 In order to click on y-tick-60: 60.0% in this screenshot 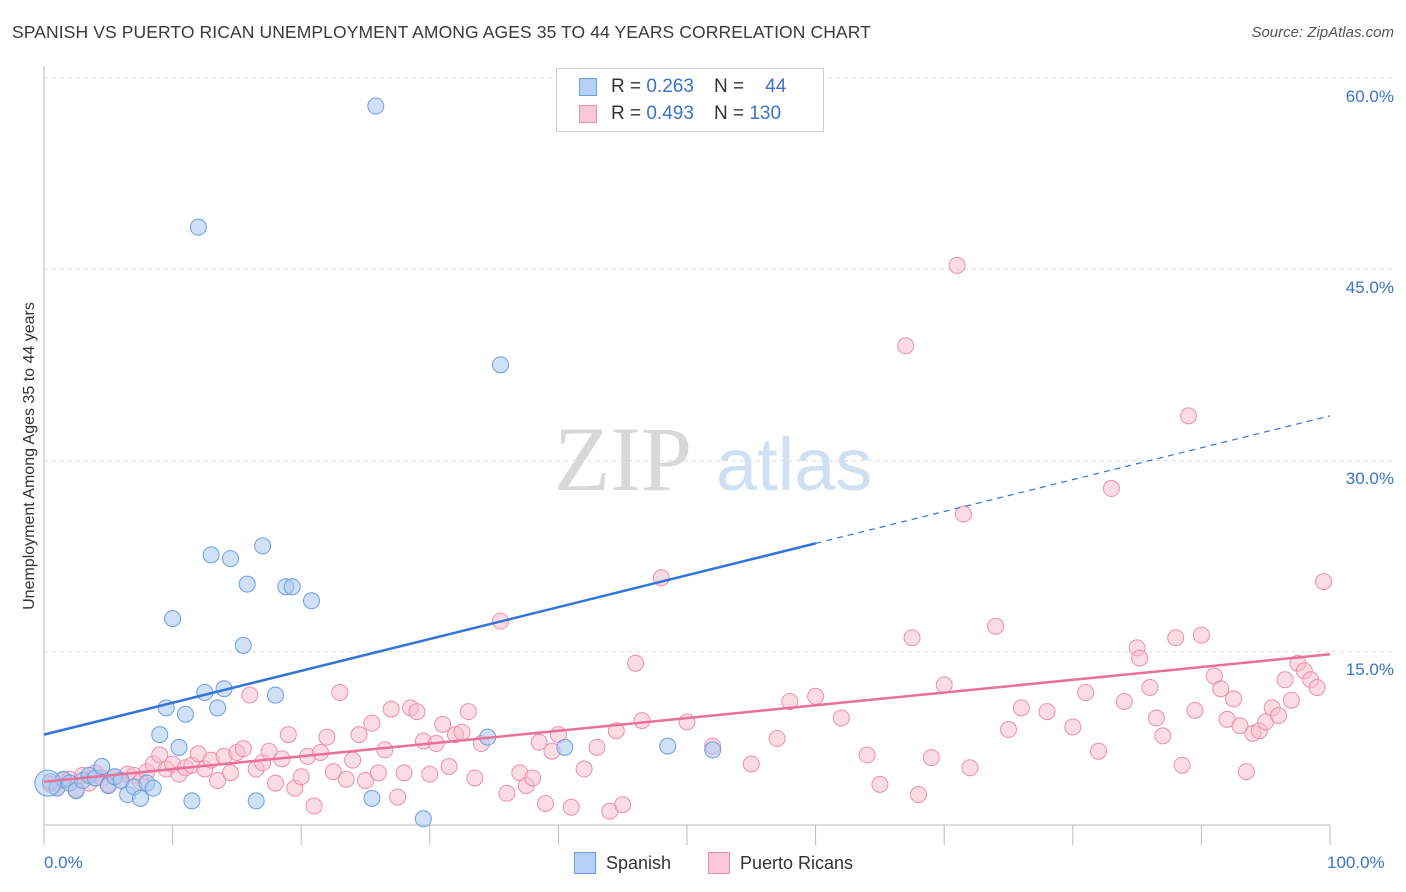, I will do `click(1369, 96)`.